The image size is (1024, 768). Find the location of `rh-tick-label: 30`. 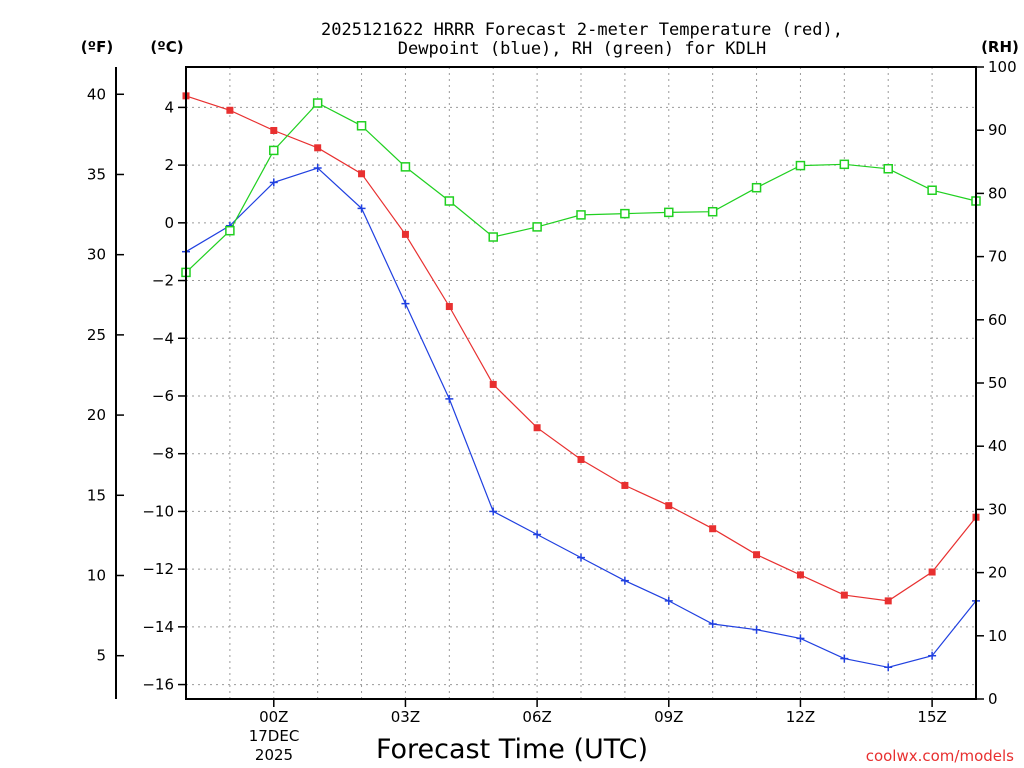

rh-tick-label: 30 is located at coordinates (997, 509).